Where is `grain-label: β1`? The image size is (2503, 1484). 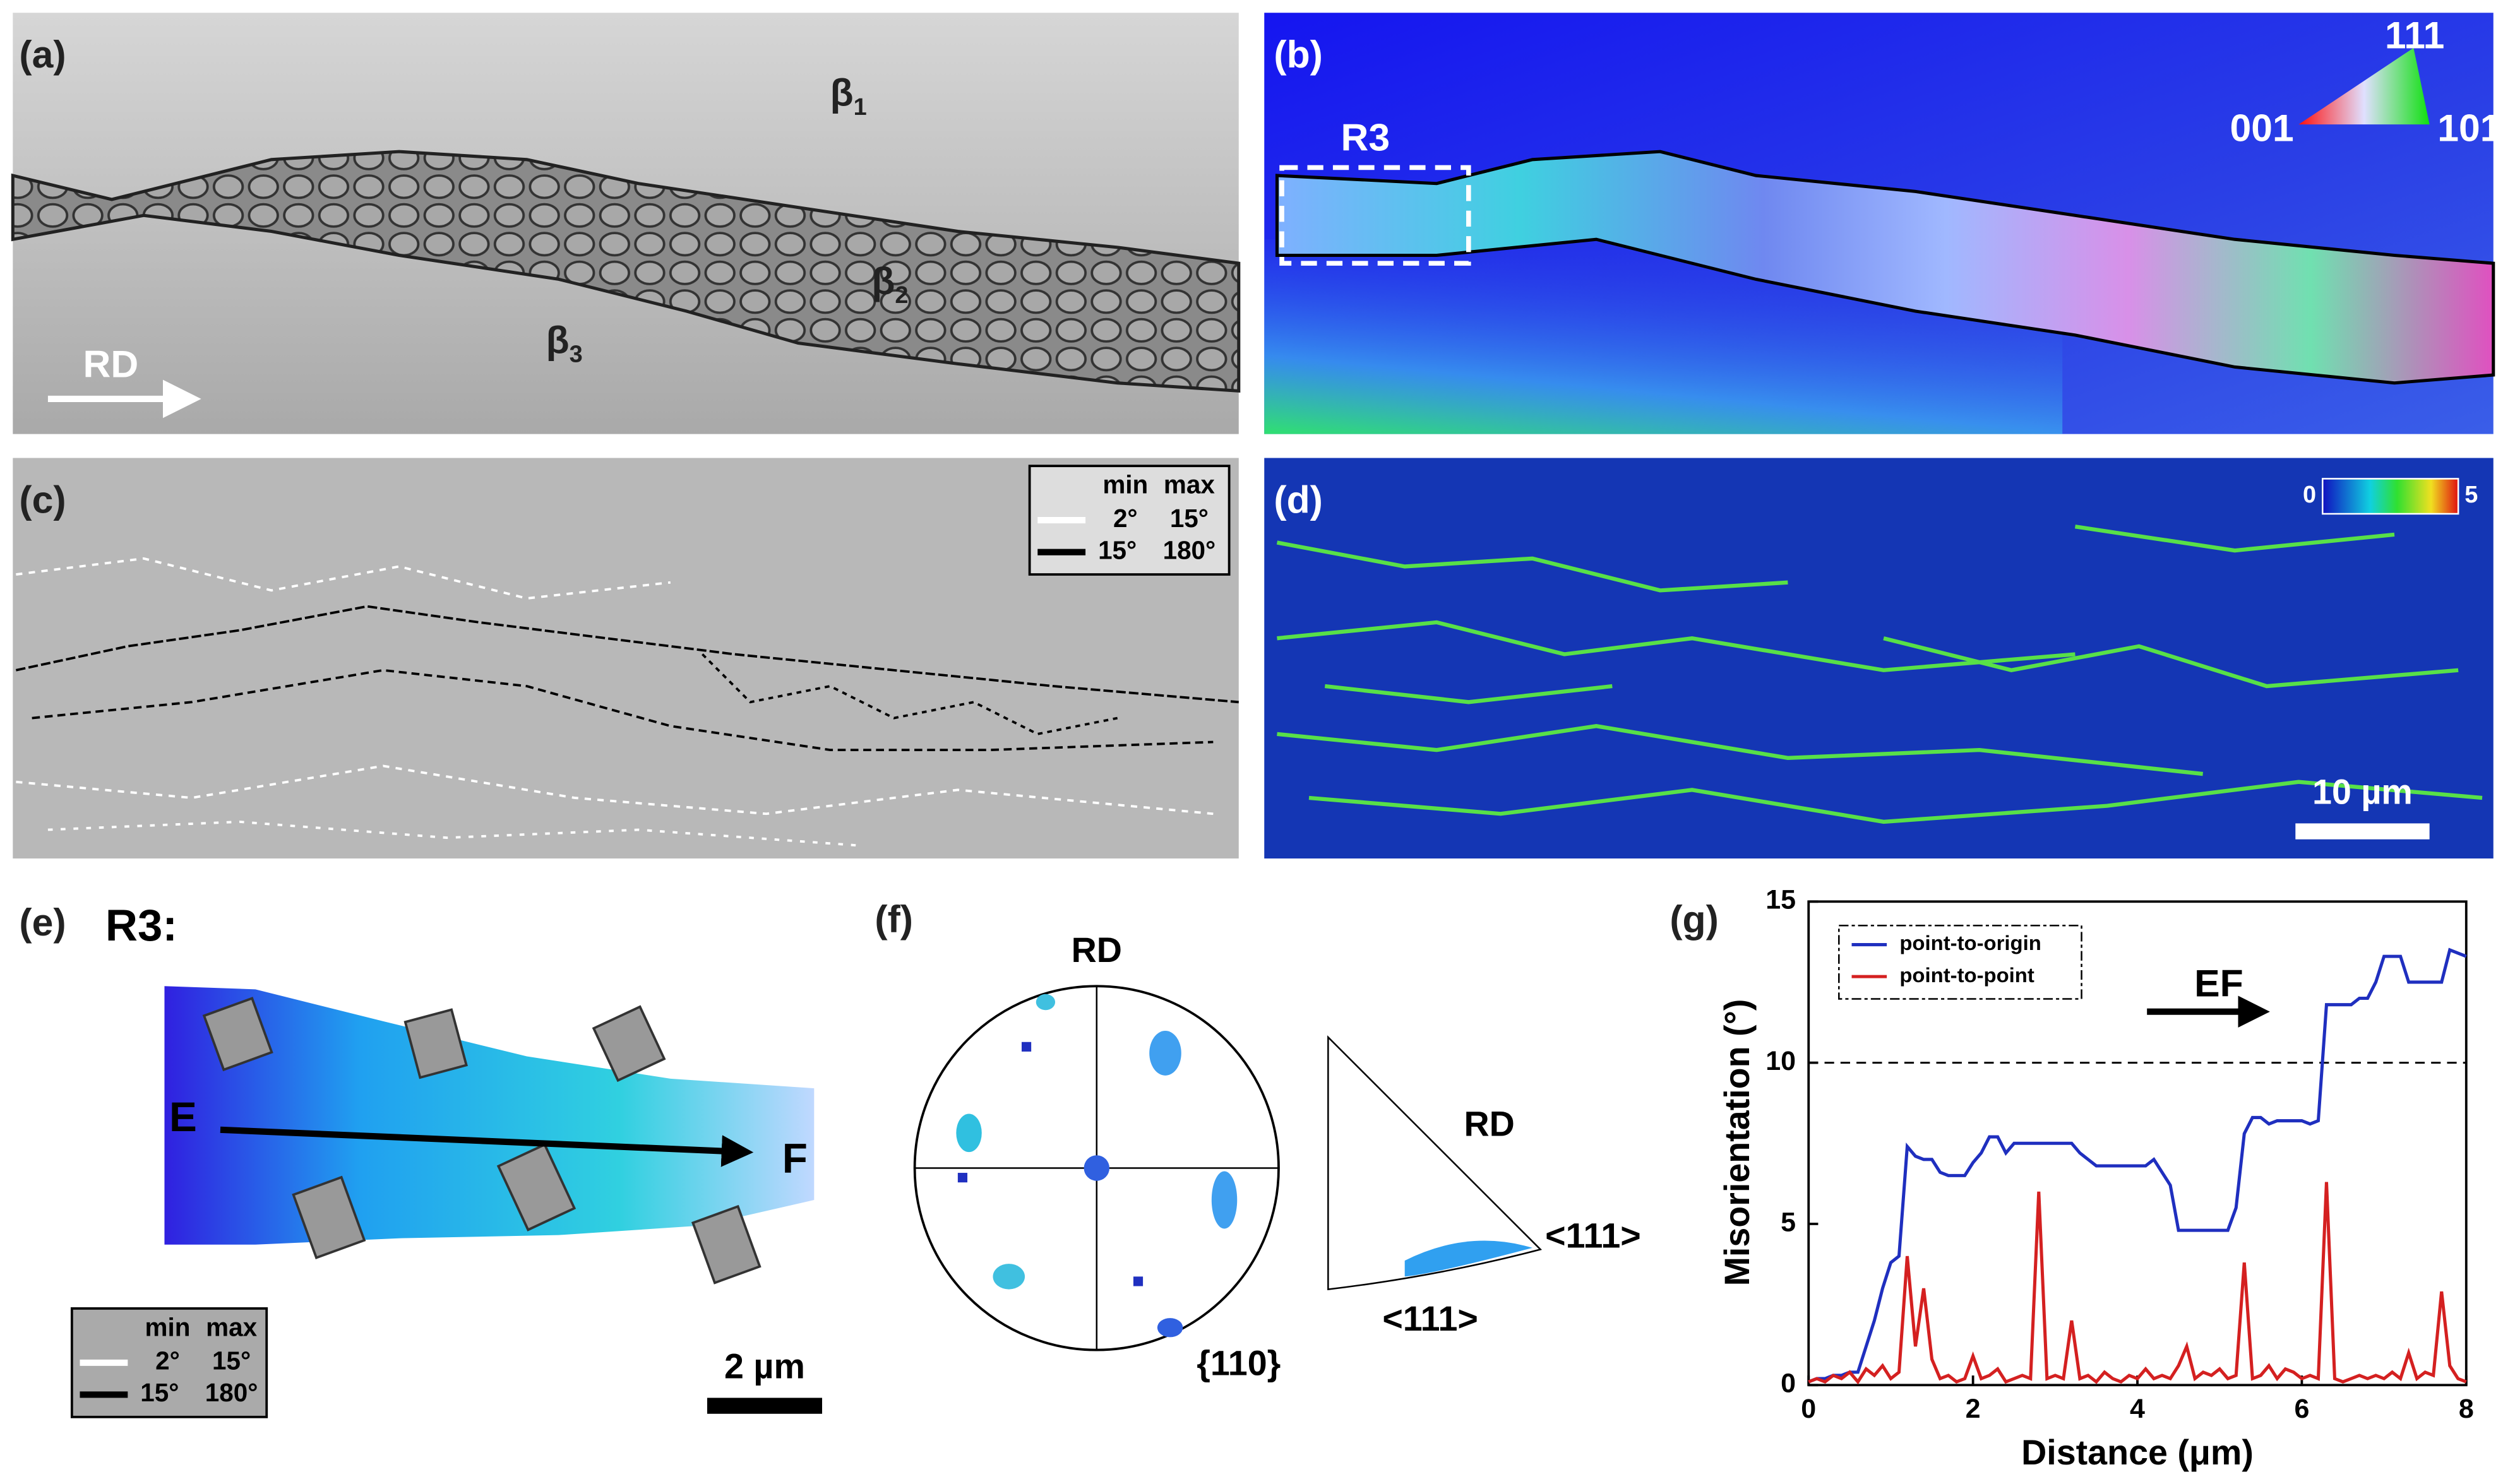 grain-label: β1 is located at coordinates (848, 96).